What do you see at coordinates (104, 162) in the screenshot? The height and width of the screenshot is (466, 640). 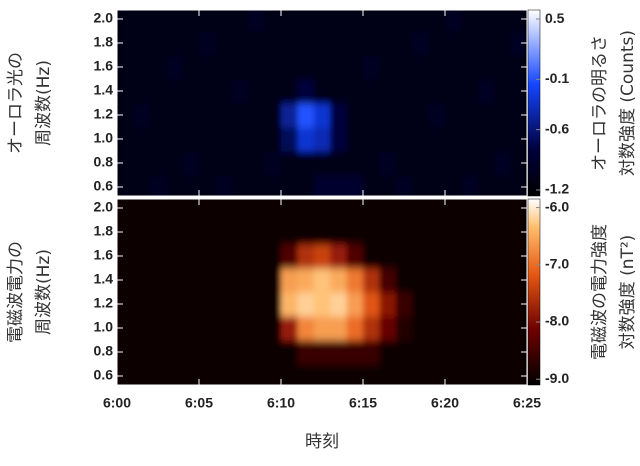 I see `y-tick-label: 0.8` at bounding box center [104, 162].